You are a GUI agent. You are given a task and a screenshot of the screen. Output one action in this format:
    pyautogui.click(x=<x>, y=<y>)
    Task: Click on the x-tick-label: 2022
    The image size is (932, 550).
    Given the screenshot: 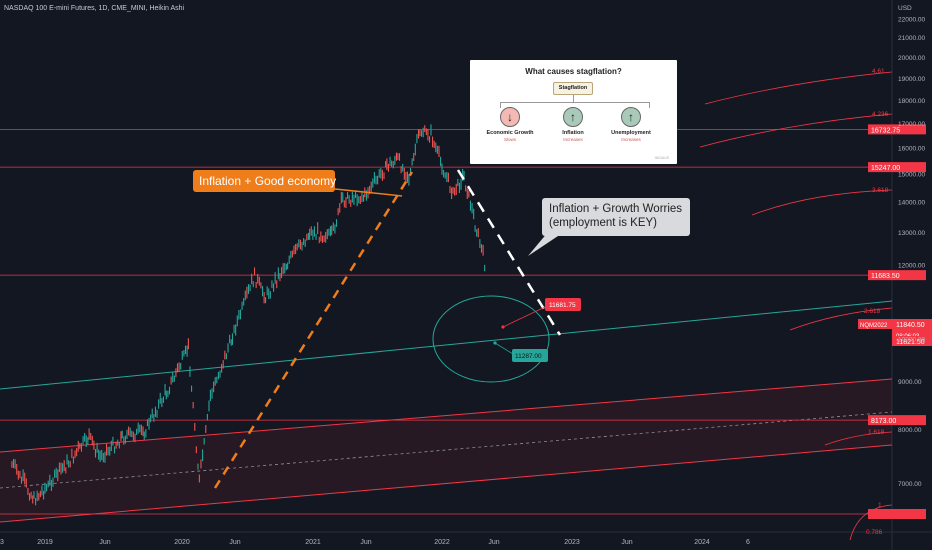 What is the action you would take?
    pyautogui.click(x=442, y=542)
    